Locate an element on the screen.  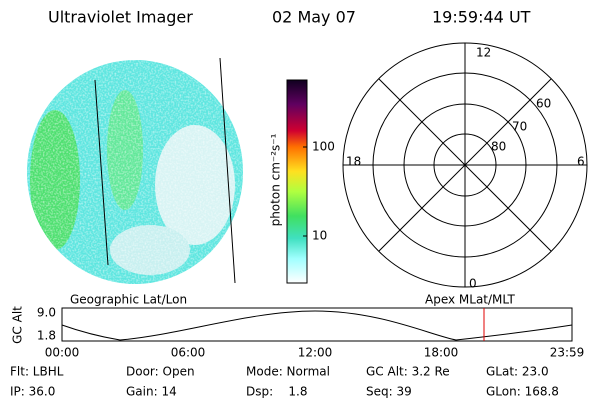
ring-label: 70 is located at coordinates (519, 127).